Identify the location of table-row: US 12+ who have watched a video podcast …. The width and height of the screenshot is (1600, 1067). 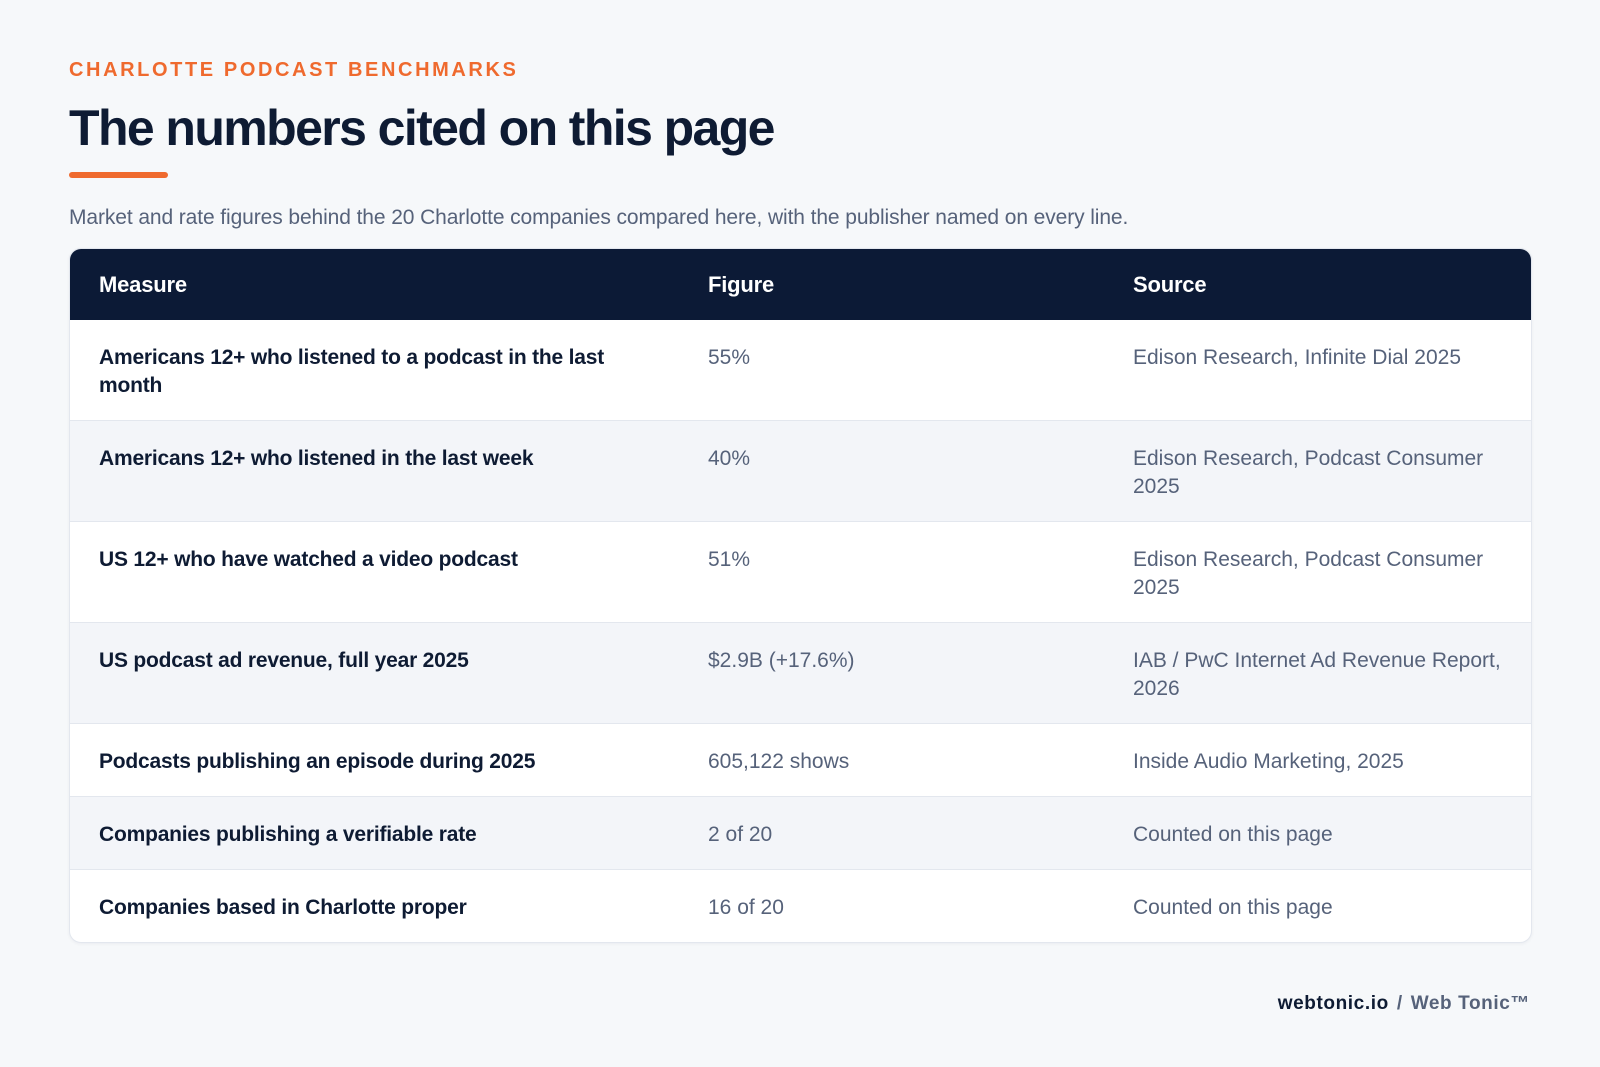
(800, 572).